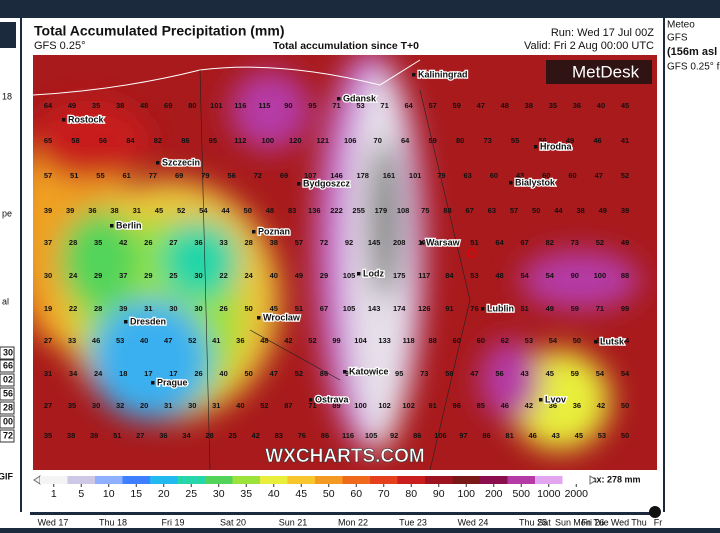 The height and width of the screenshot is (533, 720). I want to click on grid-value: 19, so click(48, 308).